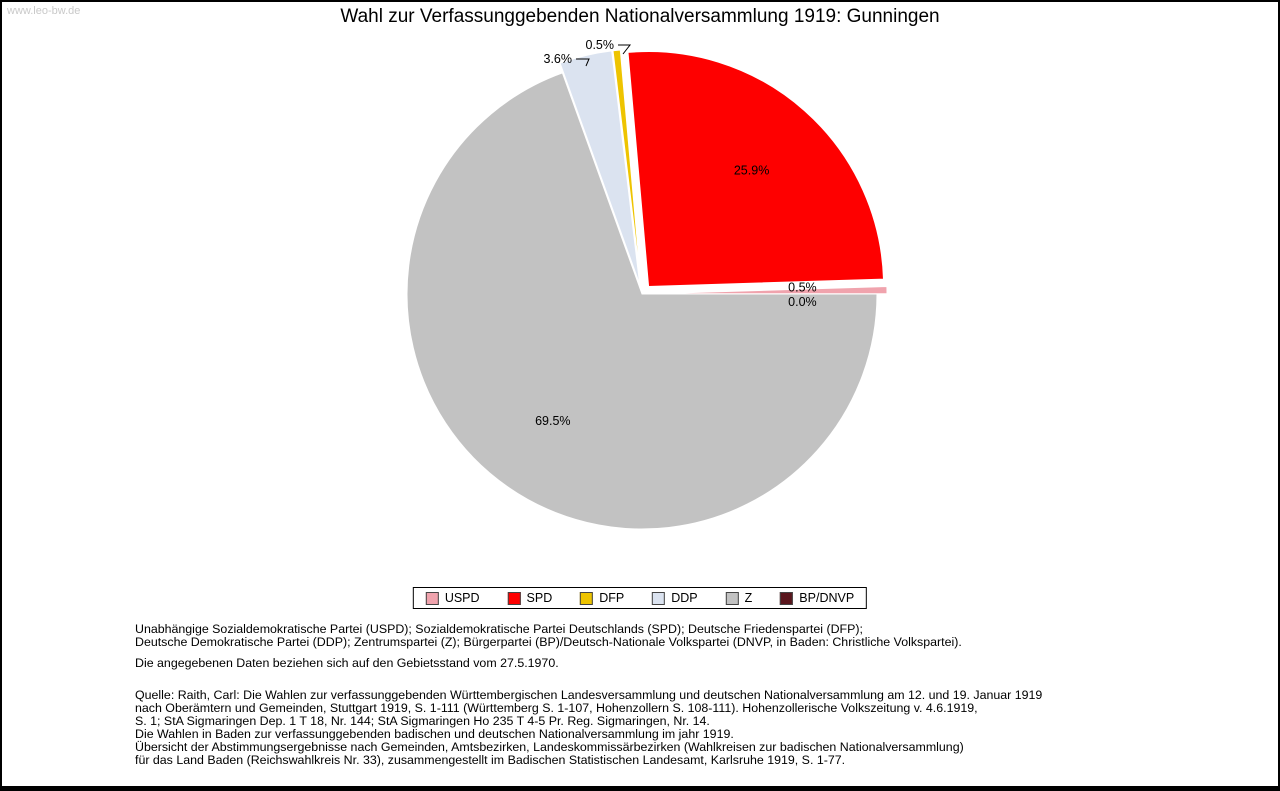  I want to click on legend-item-bp-dnvp: BP/DNVP, so click(817, 598).